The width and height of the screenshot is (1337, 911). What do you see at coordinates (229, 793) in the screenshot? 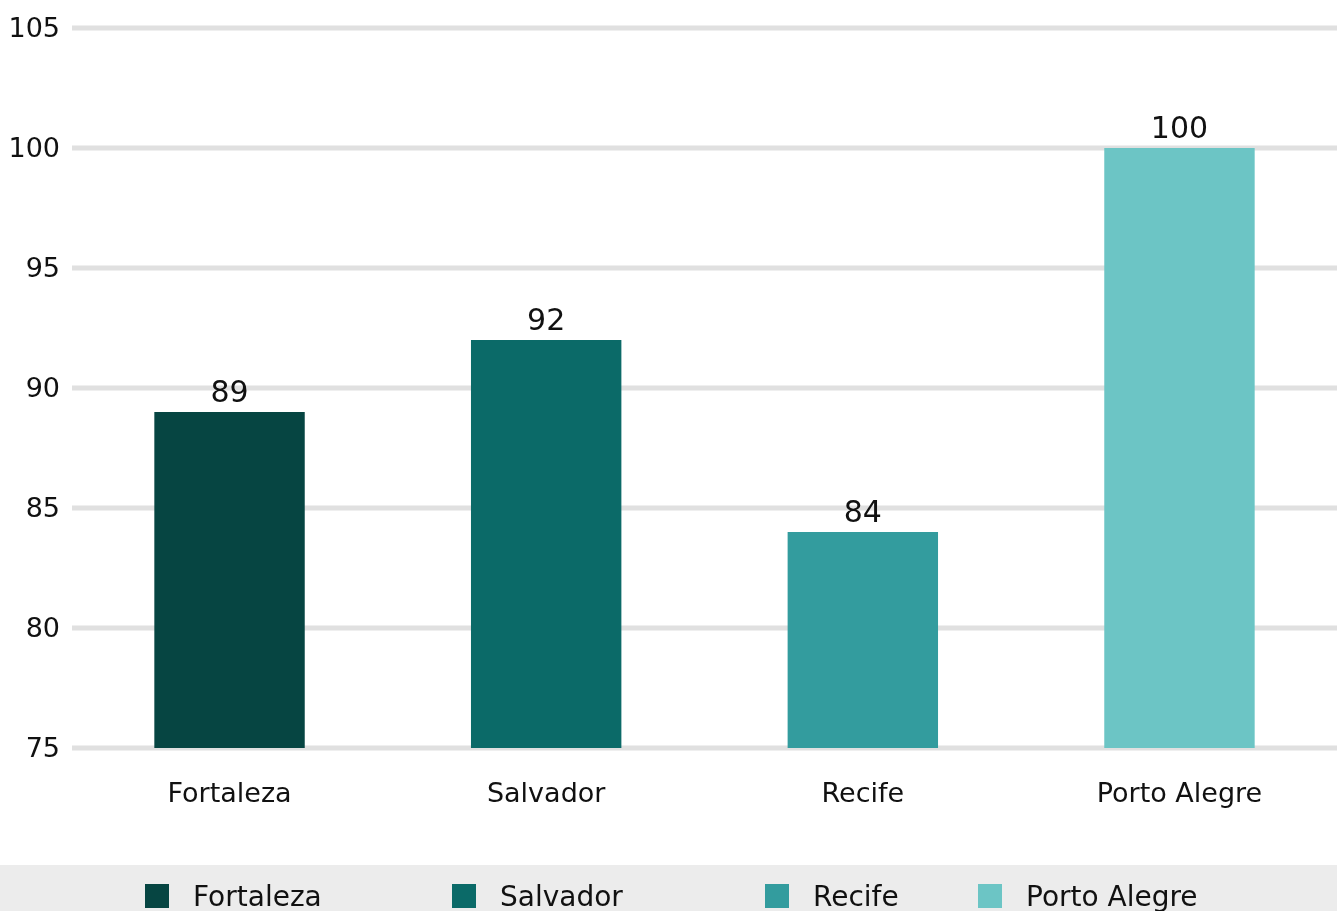
I see `x-tick-label: Fortaleza` at bounding box center [229, 793].